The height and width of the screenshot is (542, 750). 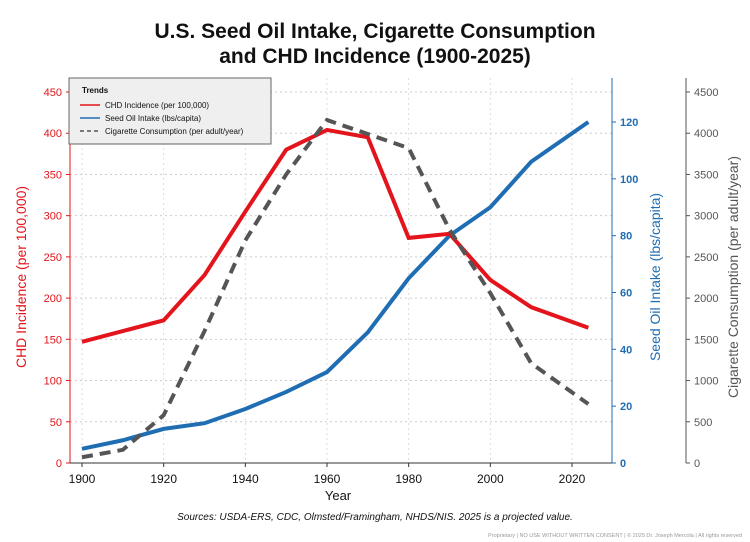 I want to click on cigarette-axis-tick-label: 3000, so click(x=706, y=217).